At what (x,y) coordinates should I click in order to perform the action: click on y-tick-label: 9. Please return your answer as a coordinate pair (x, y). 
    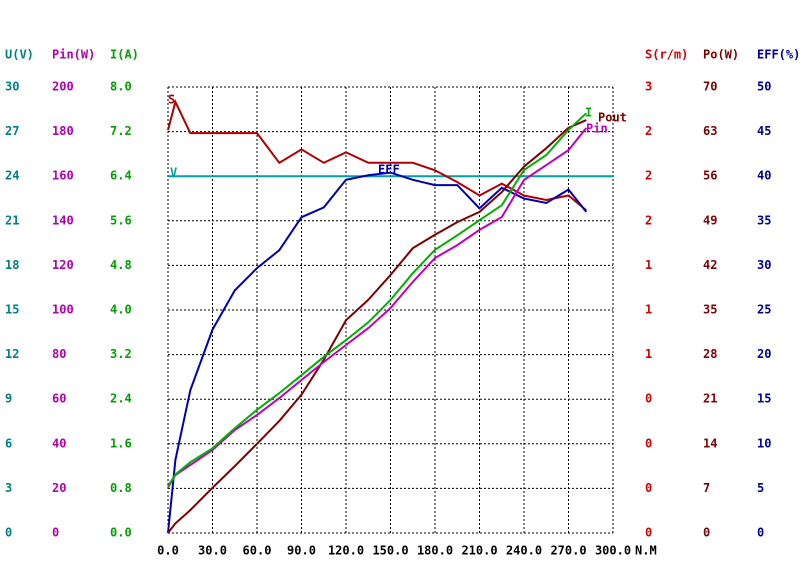
    Looking at the image, I should click on (8, 399).